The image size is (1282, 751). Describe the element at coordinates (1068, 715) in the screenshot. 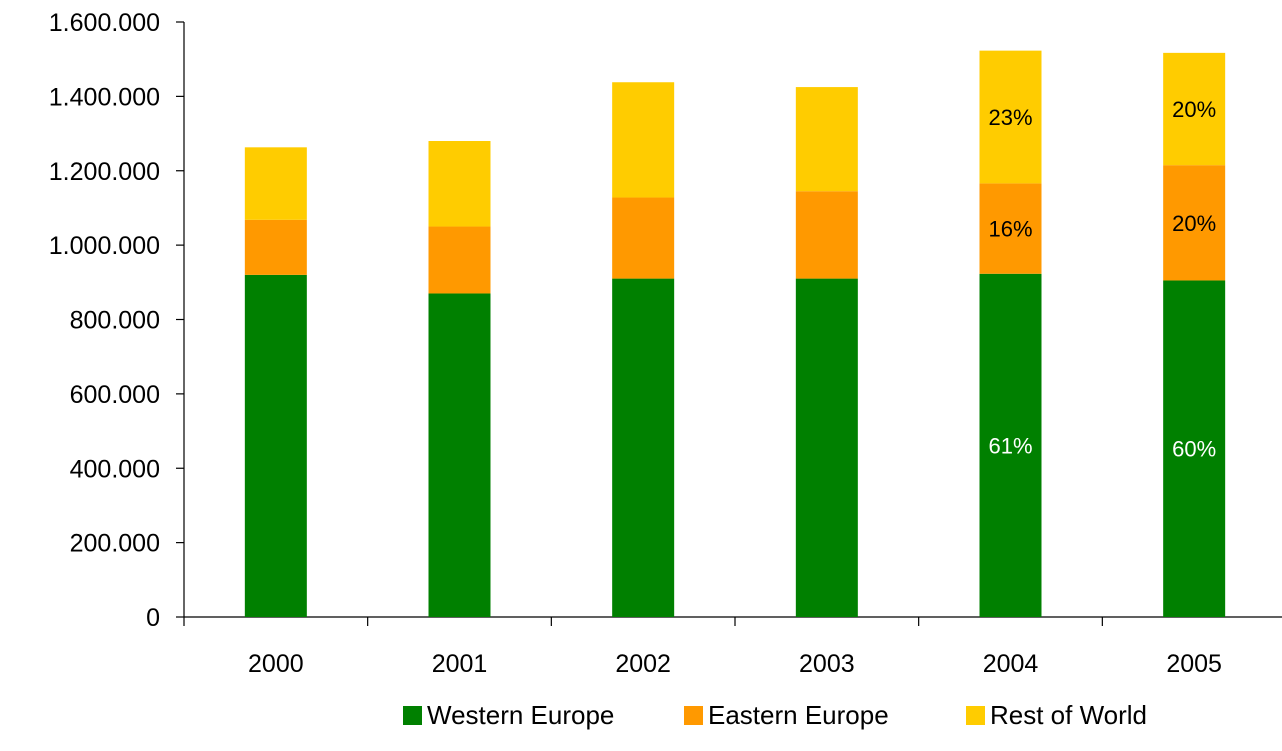

I see `legend-label: Rest of World` at that location.